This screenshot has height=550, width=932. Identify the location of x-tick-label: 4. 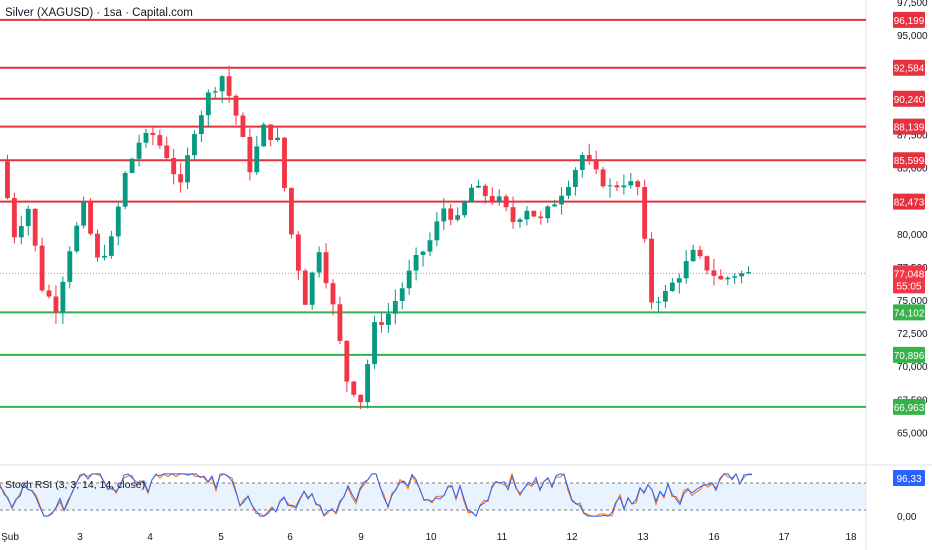
(150, 537).